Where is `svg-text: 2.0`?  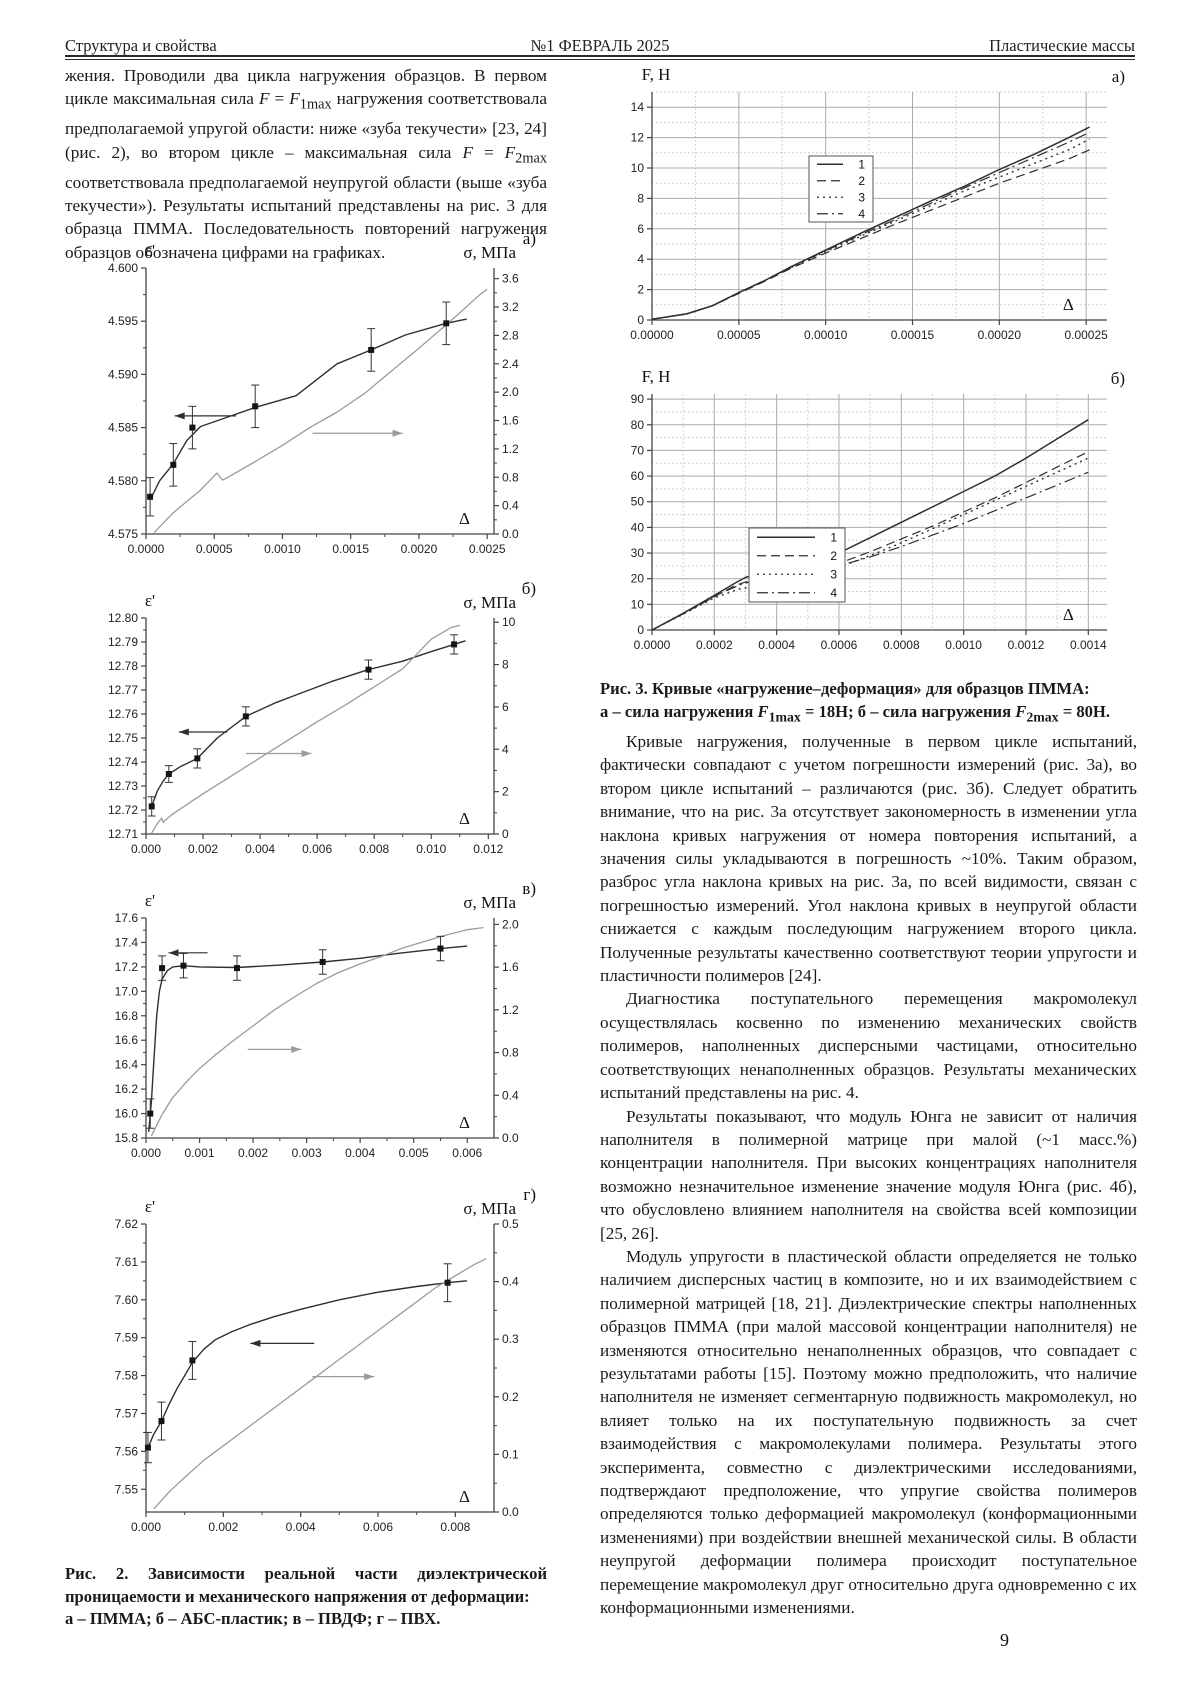
svg-text: 2.0 is located at coordinates (510, 924).